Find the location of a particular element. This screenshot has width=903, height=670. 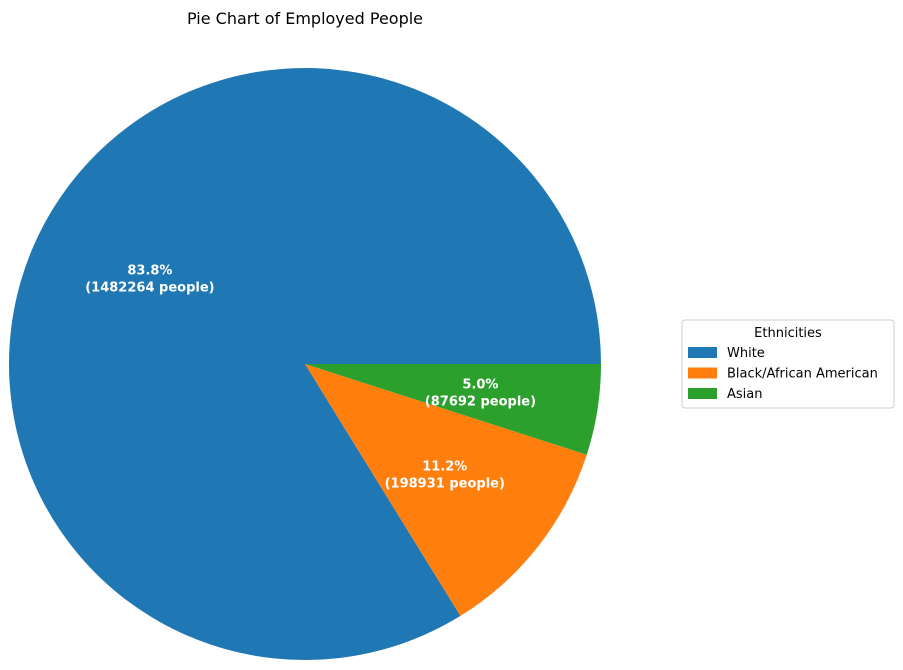

slice-percent-label: 5.0% is located at coordinates (480, 385).